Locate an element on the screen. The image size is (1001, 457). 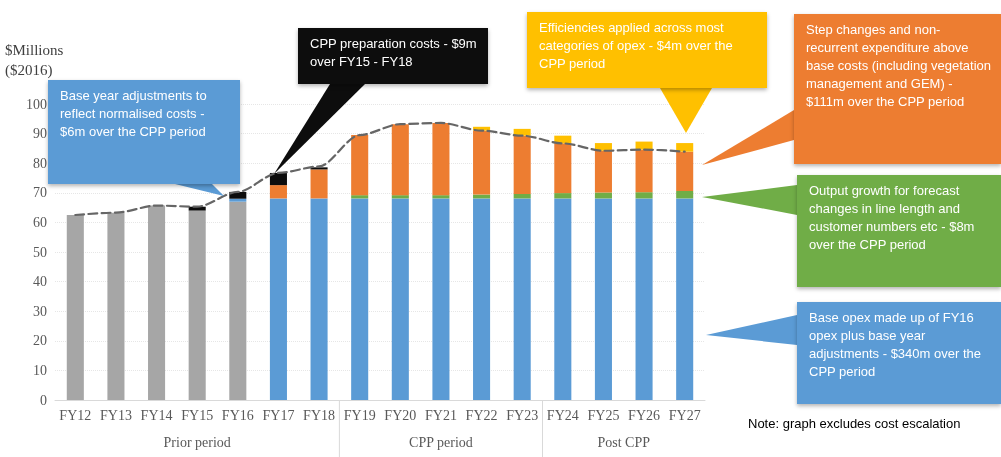
x-tick-label: FY18 is located at coordinates (319, 415).